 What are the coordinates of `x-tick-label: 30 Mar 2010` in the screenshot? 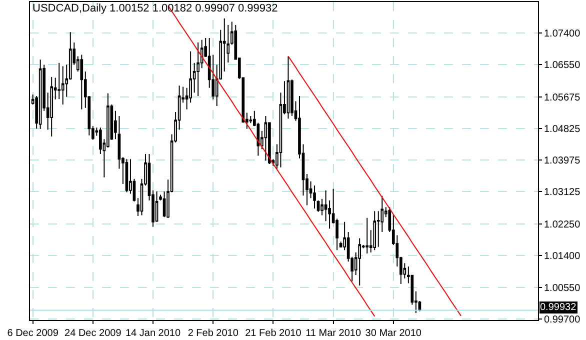 It's located at (393, 333).